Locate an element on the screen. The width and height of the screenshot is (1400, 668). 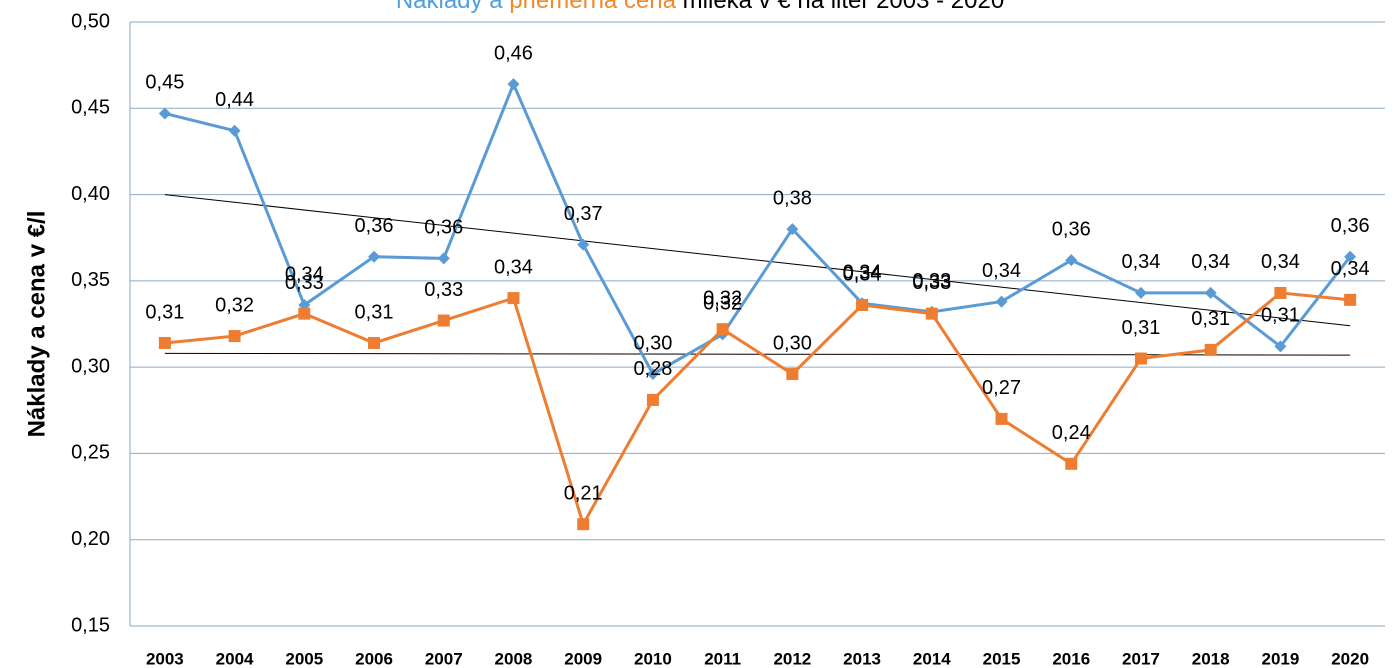
value-label: 0,44 is located at coordinates (234, 100).